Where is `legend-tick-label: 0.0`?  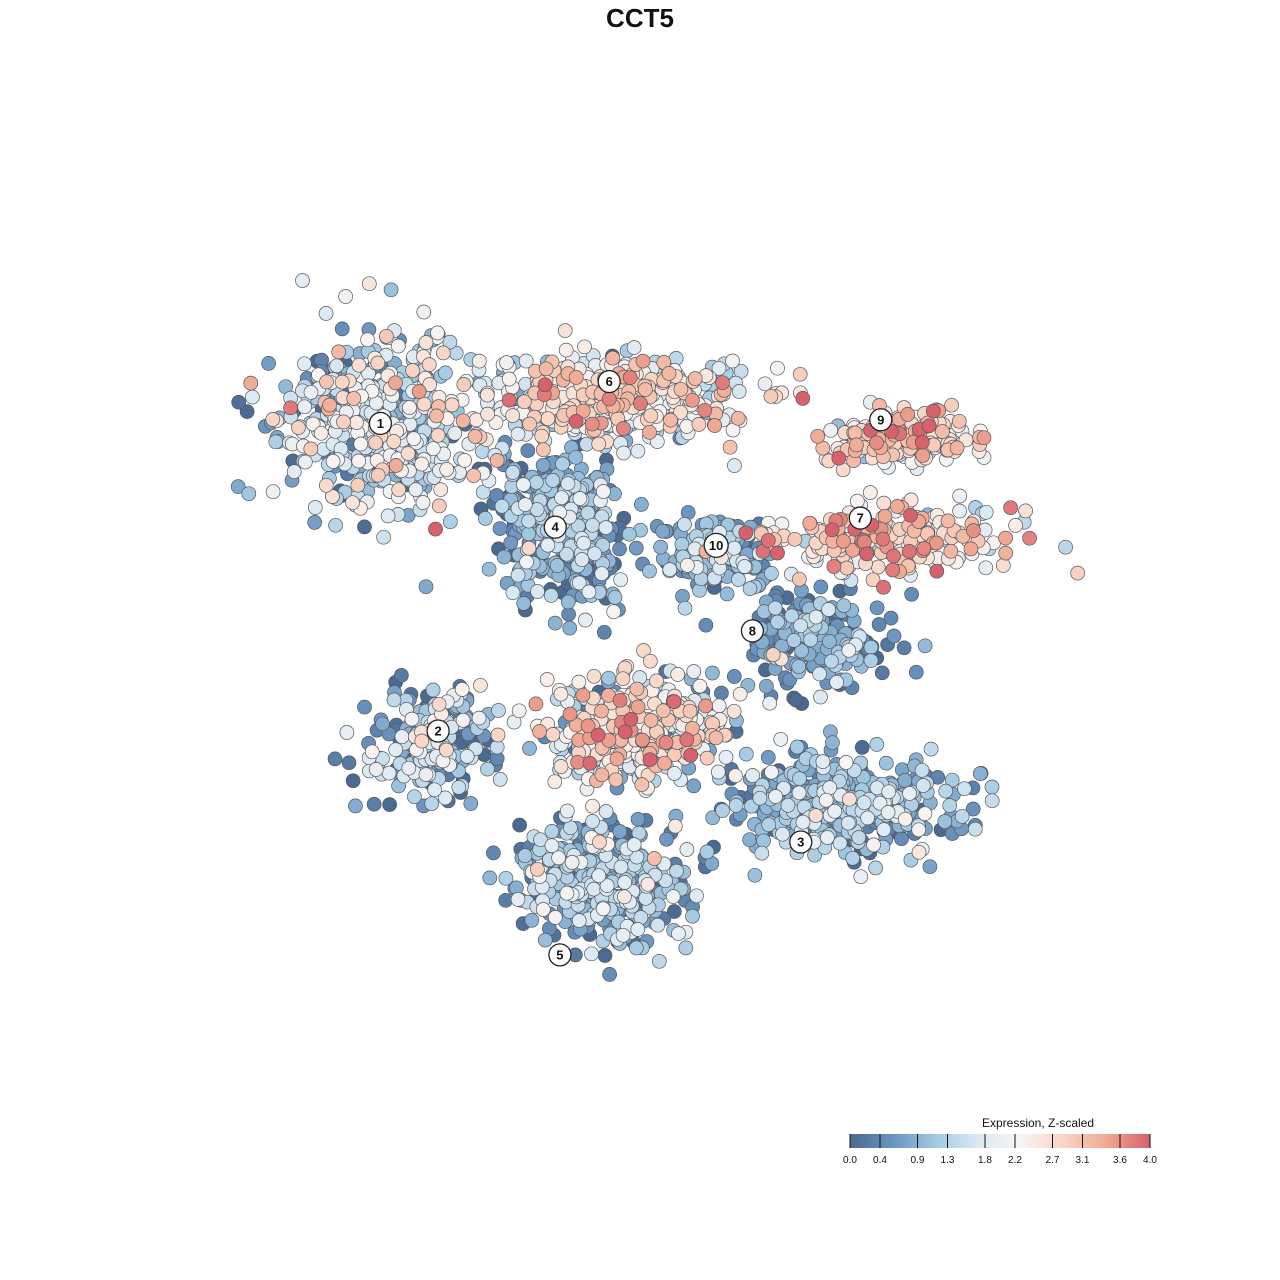
legend-tick-label: 0.0 is located at coordinates (850, 1160).